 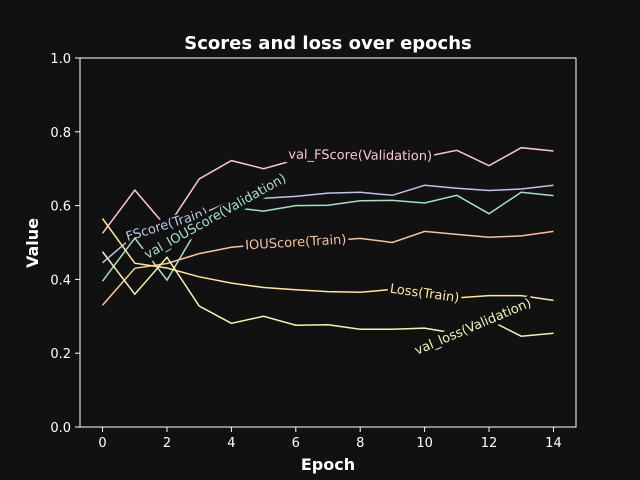 What do you see at coordinates (231, 443) in the screenshot?
I see `x-tick-label: 4` at bounding box center [231, 443].